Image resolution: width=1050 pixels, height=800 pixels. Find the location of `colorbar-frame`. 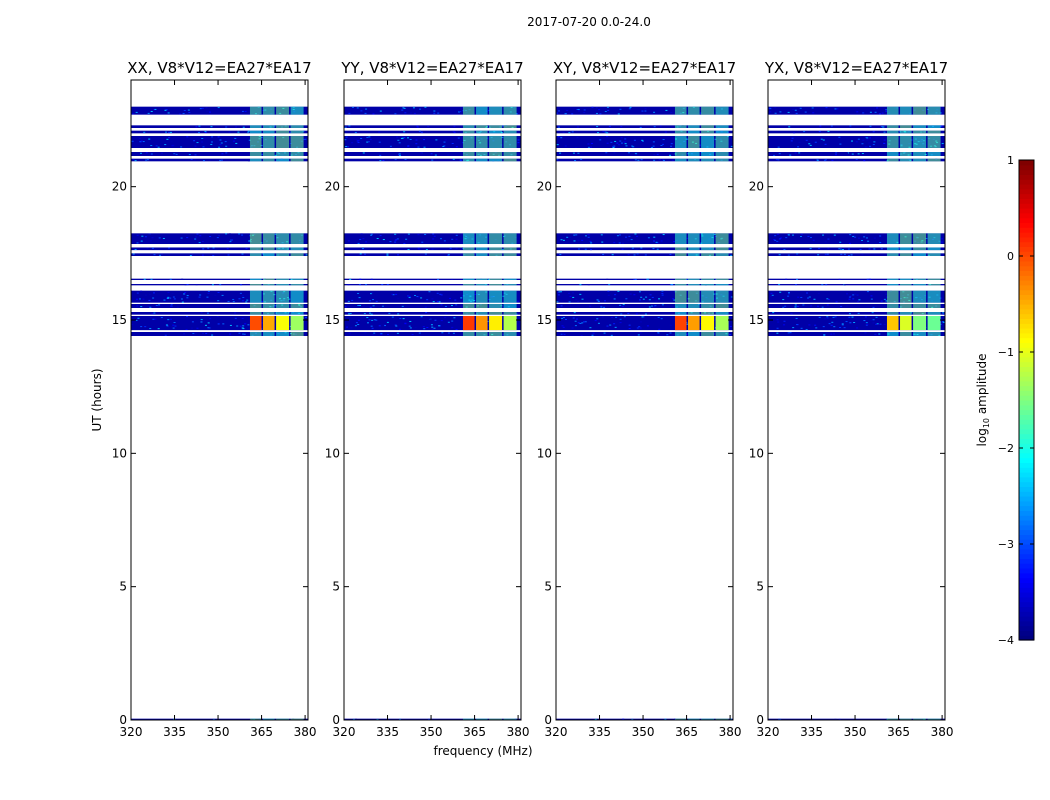

colorbar-frame is located at coordinates (1026, 400).